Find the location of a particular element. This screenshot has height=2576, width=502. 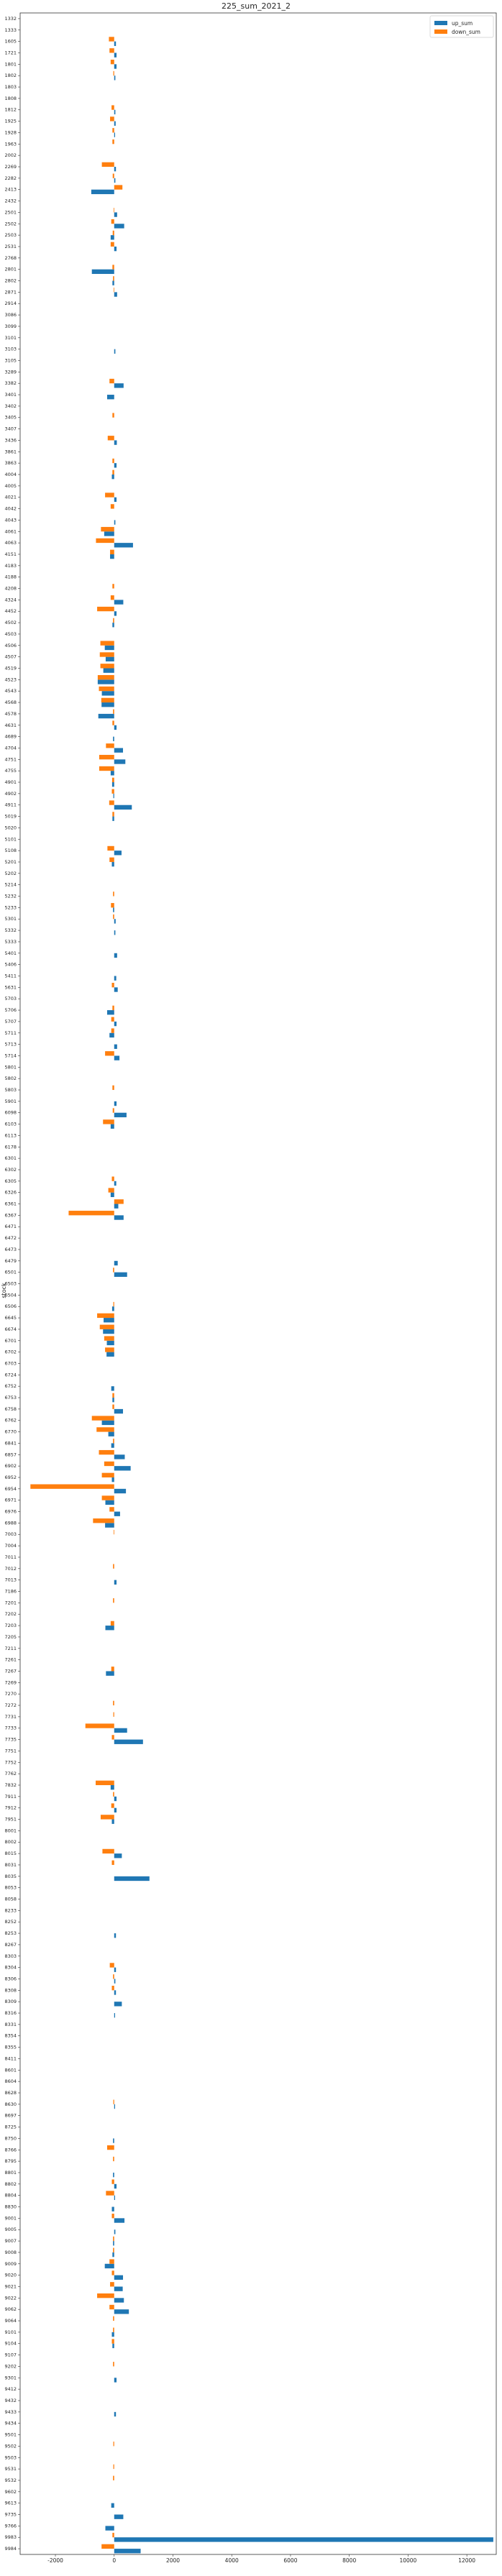

y-tick-label: 7013 is located at coordinates (10, 1580).